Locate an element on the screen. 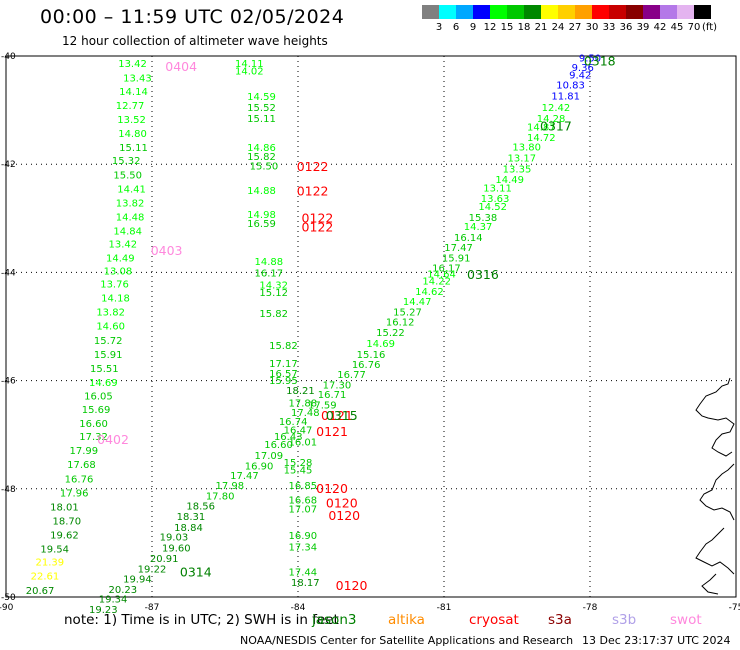  wave-height-label: 19.60 is located at coordinates (176, 549).